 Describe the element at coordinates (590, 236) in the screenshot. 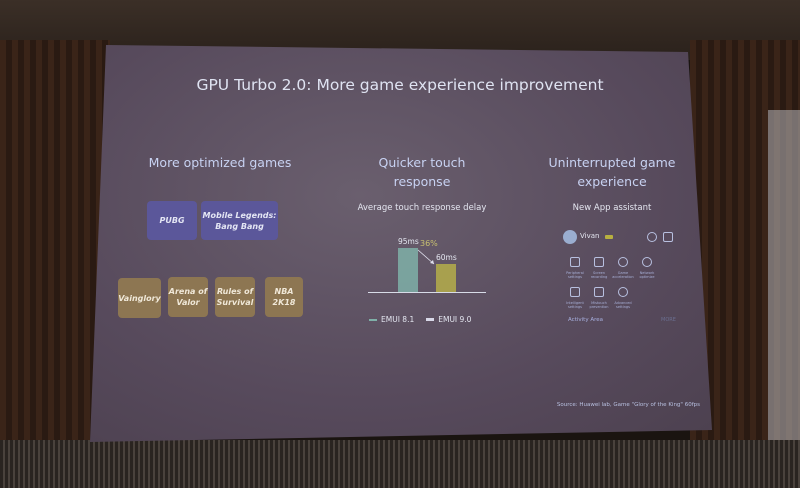

I see `username: Vivan` at that location.